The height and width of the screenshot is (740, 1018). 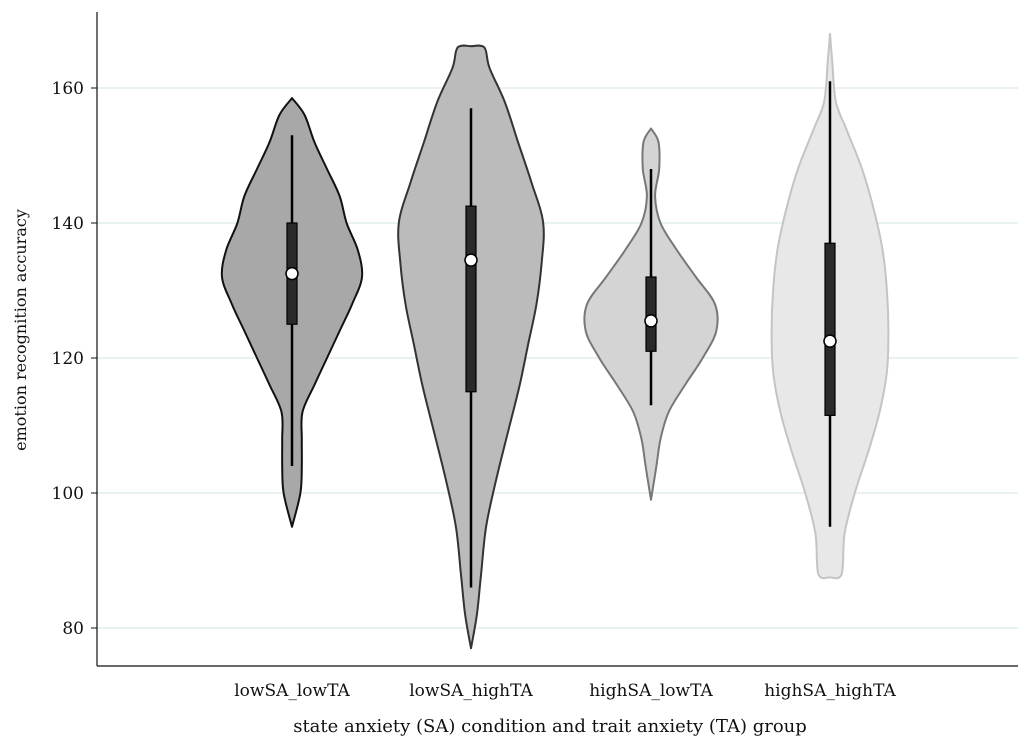 What do you see at coordinates (830, 691) in the screenshot?
I see `x-tick-label-highSA_highTA: highSA_highTA` at bounding box center [830, 691].